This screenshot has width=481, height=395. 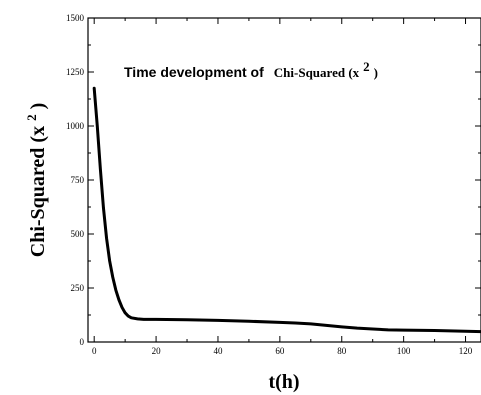 What do you see at coordinates (75, 126) in the screenshot?
I see `y-tick-label: 1000` at bounding box center [75, 126].